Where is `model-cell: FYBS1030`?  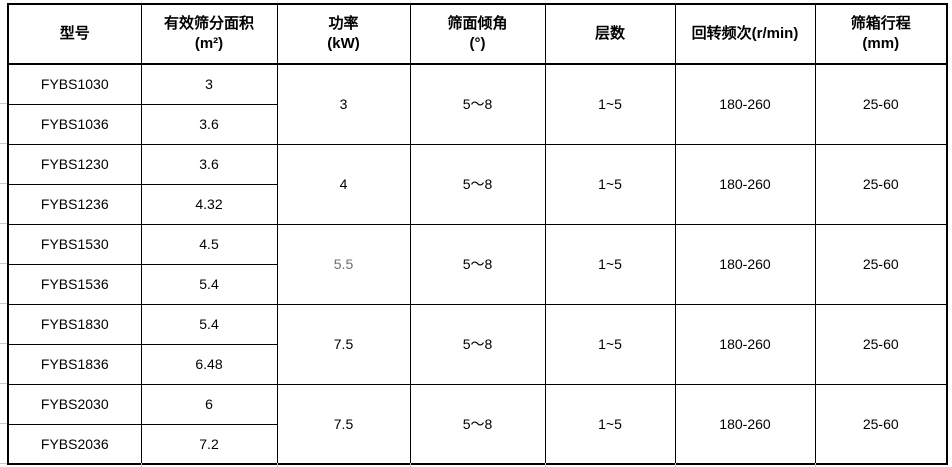
model-cell: FYBS1030 is located at coordinates (74, 84).